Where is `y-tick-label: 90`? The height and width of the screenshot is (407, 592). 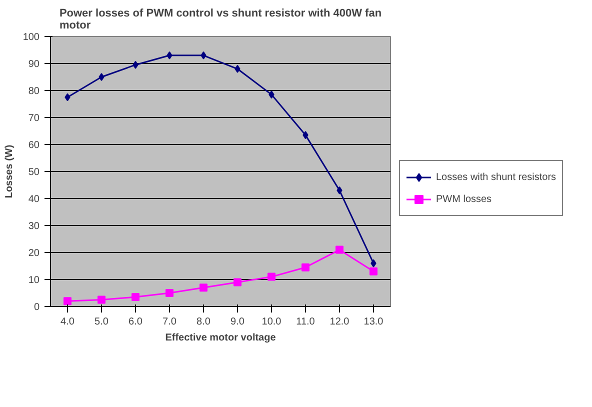 y-tick-label: 90 is located at coordinates (34, 64).